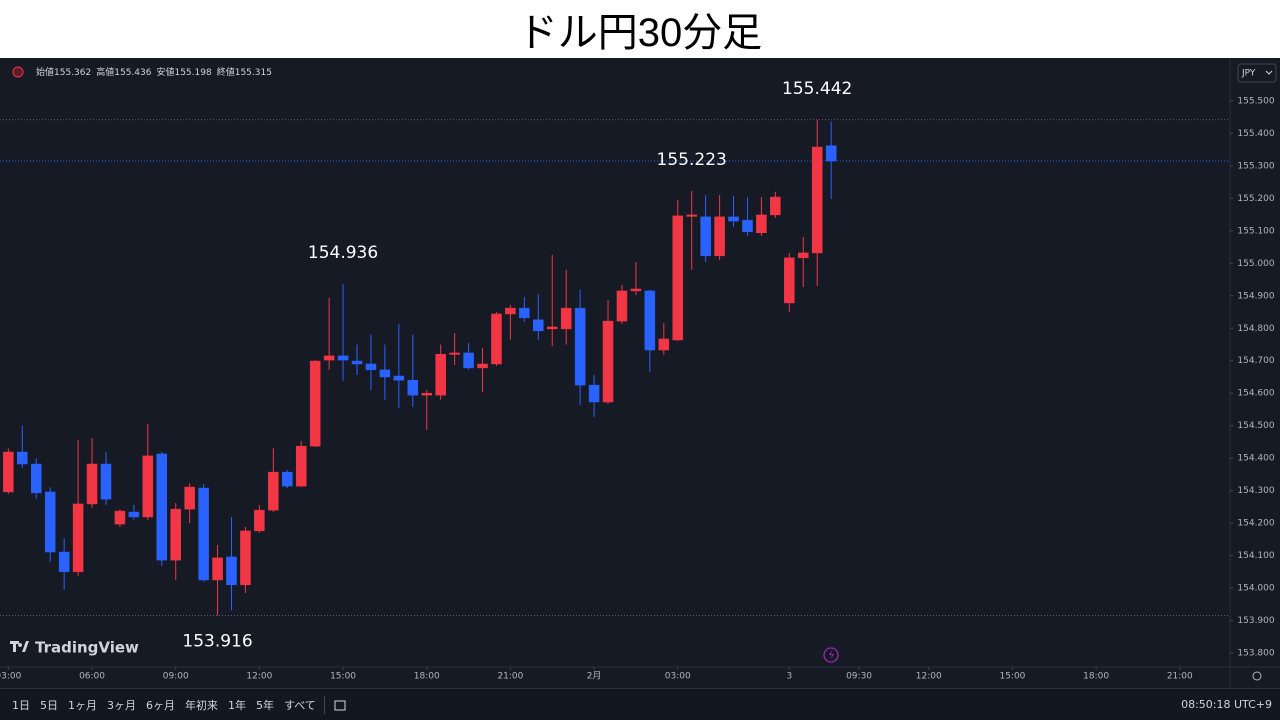  What do you see at coordinates (692, 160) in the screenshot?
I see `annotation-label: 155.223` at bounding box center [692, 160].